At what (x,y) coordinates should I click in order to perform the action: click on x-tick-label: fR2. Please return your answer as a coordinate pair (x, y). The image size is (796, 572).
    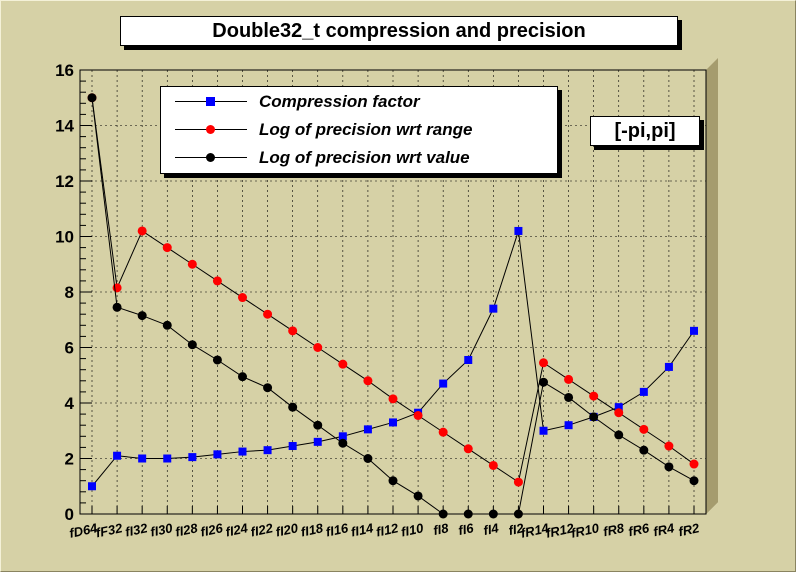
    Looking at the image, I should click on (689, 529).